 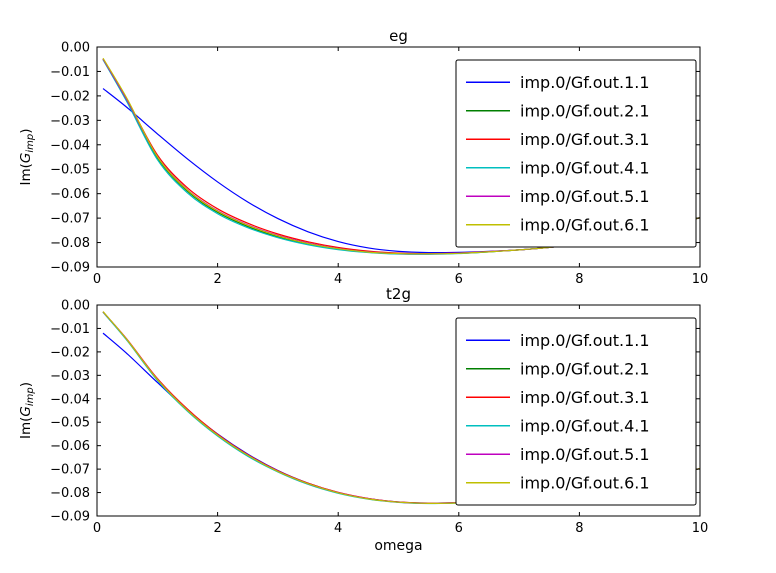 What do you see at coordinates (398, 546) in the screenshot?
I see `x-axis-label: omega` at bounding box center [398, 546].